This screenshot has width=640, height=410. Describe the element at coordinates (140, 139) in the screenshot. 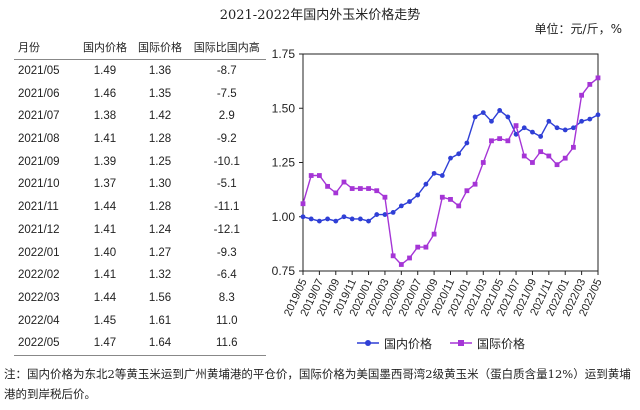

I see `table-row: 2021/08 1.41 1.28 -9.2` at that location.